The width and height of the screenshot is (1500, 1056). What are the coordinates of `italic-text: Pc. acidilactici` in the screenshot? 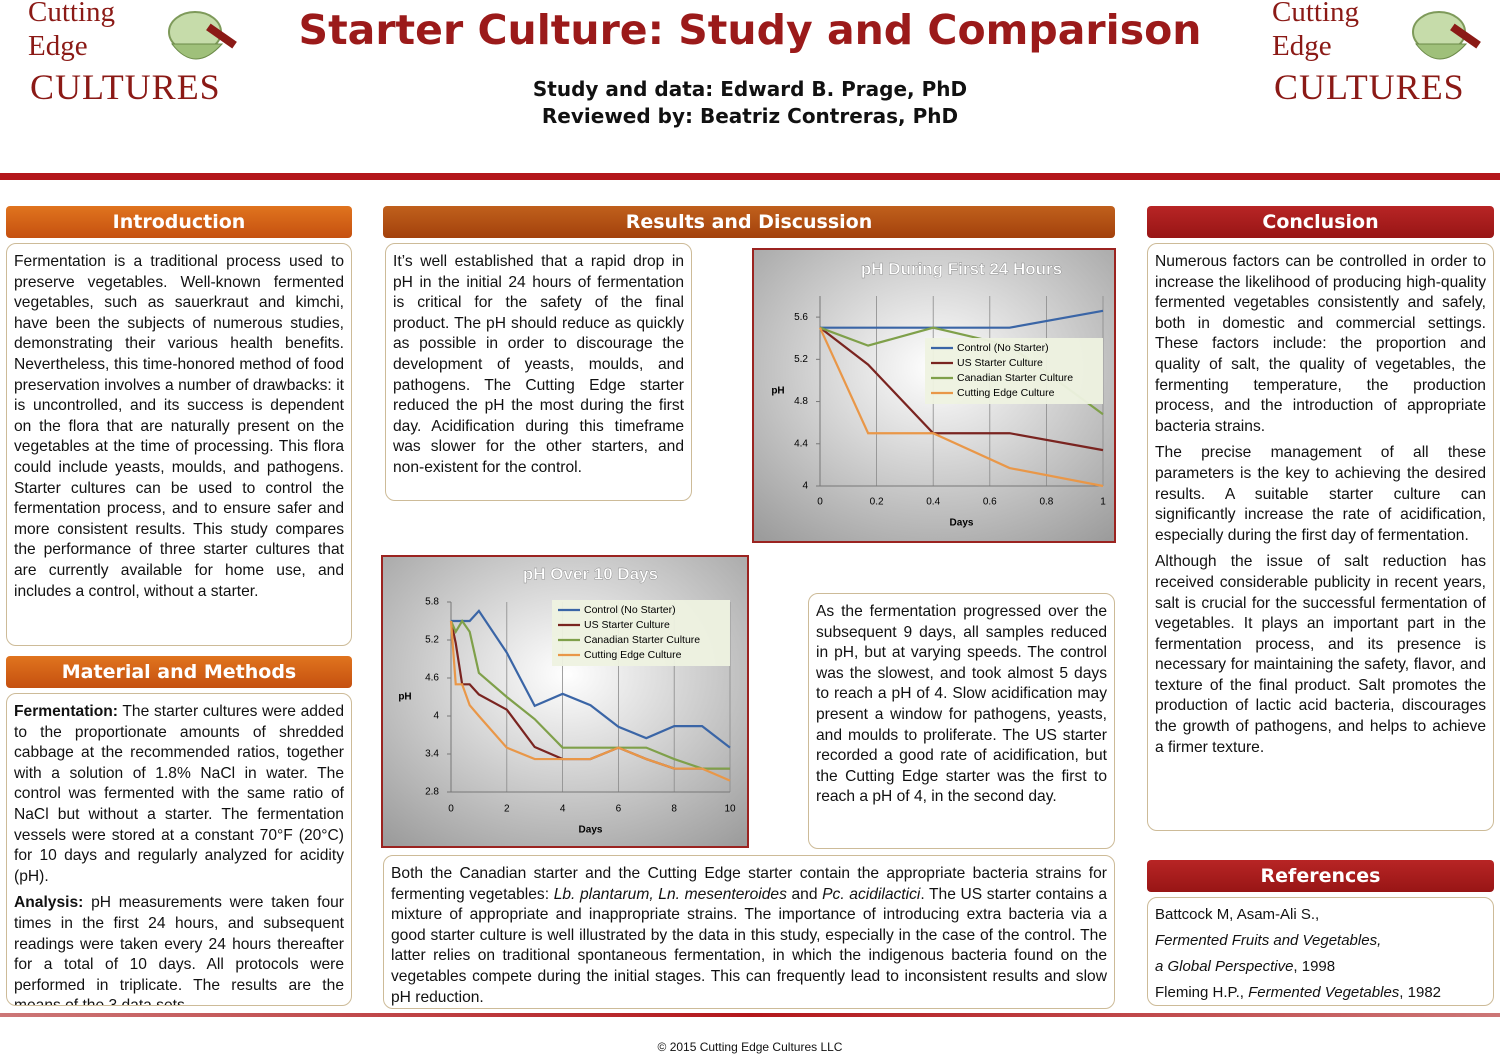 It's located at (871, 894).